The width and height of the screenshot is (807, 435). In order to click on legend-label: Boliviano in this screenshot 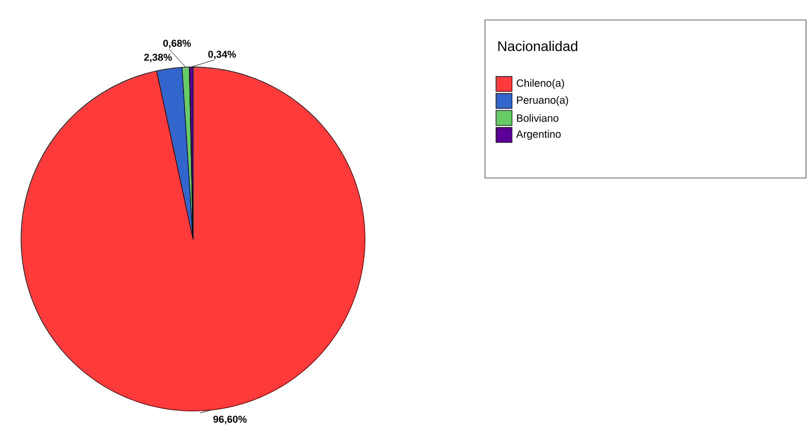, I will do `click(537, 118)`.